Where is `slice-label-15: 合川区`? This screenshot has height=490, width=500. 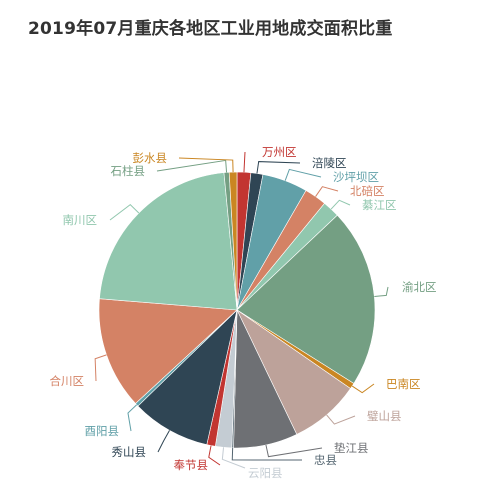
slice-label-15: 合川区 is located at coordinates (67, 381).